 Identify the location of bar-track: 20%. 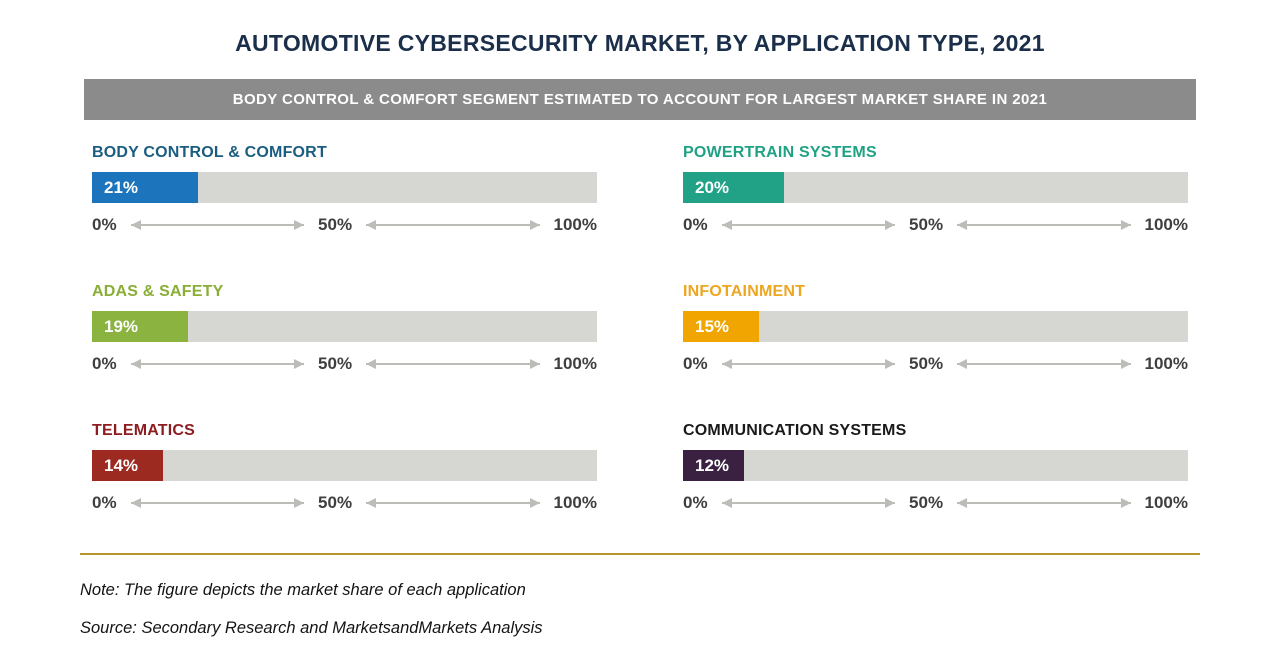
(935, 187).